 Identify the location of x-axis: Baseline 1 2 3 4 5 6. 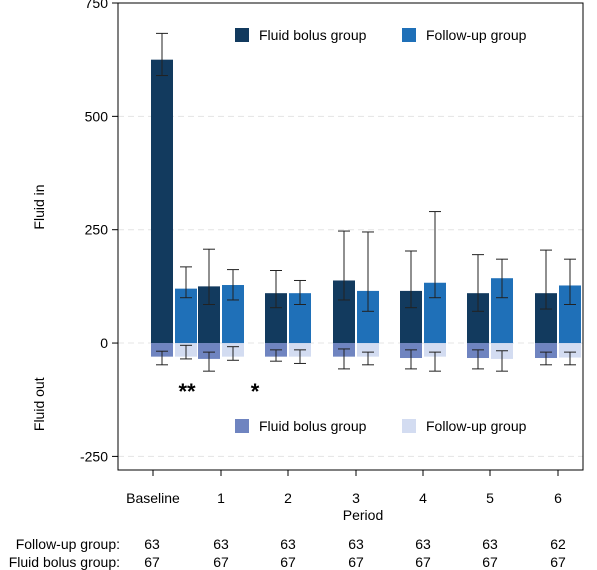
(344, 488).